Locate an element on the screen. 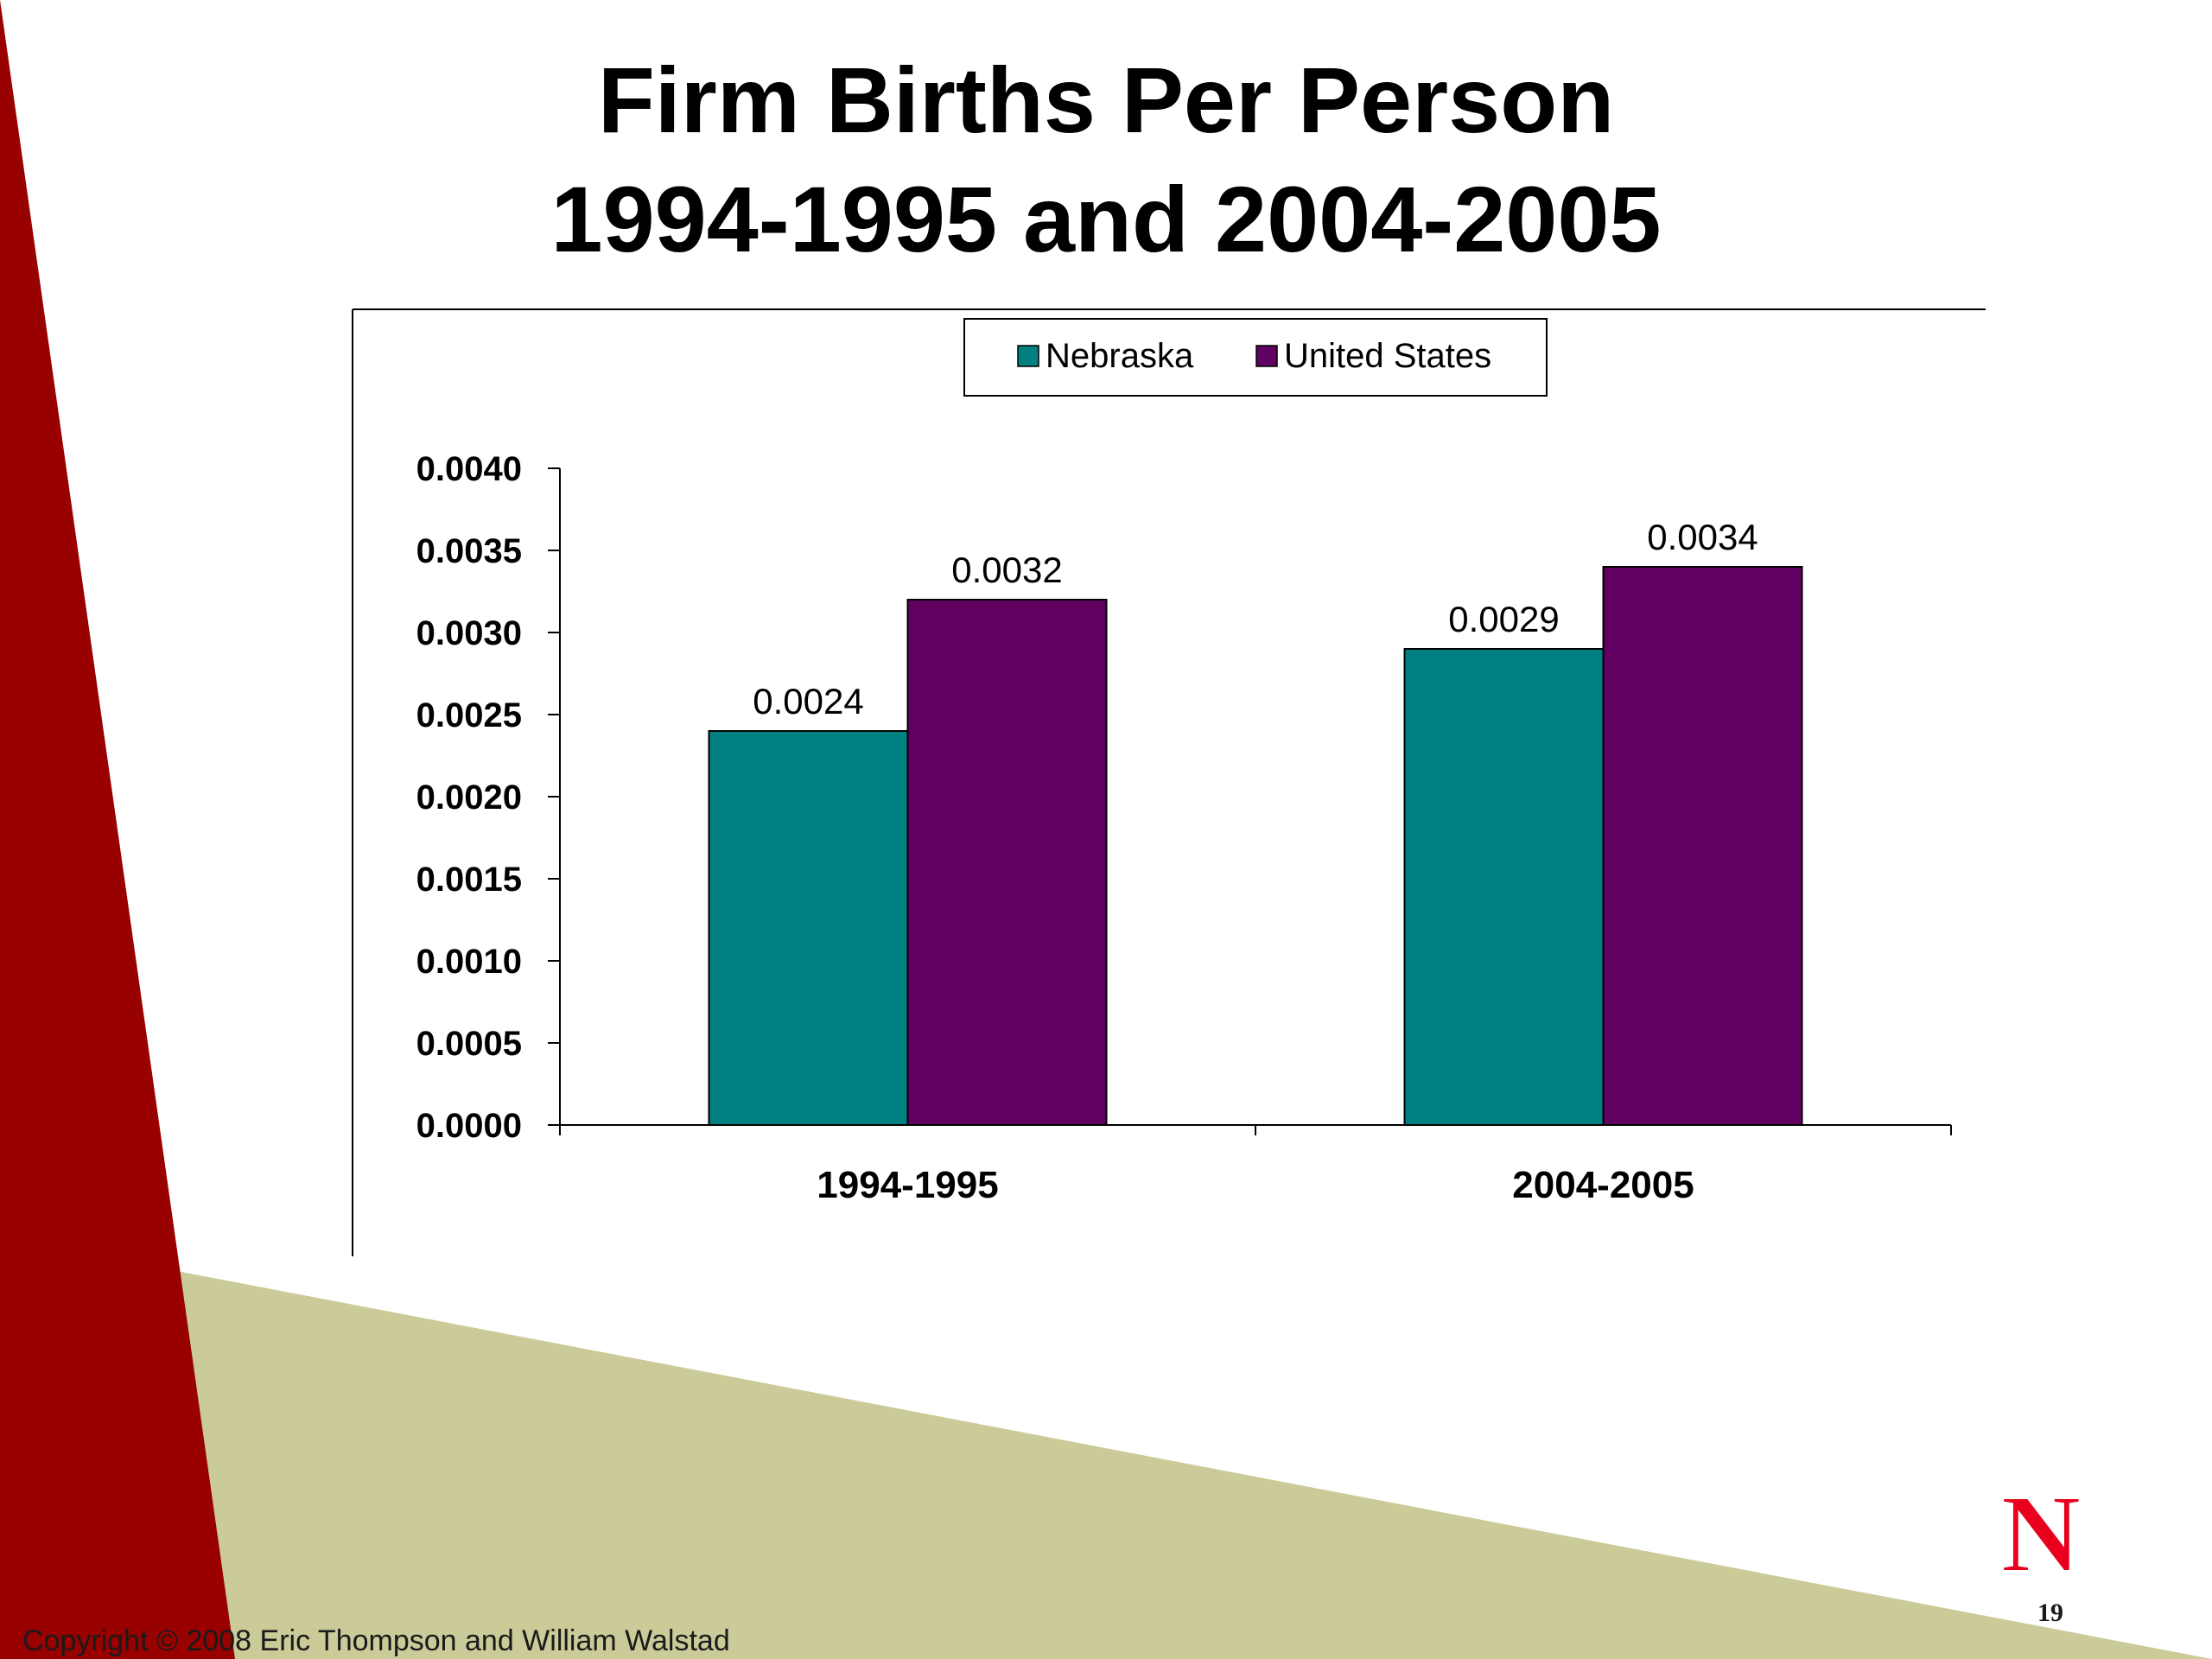 Image resolution: width=2212 pixels, height=1659 pixels. y-tick-label: 0.0025 is located at coordinates (469, 715).